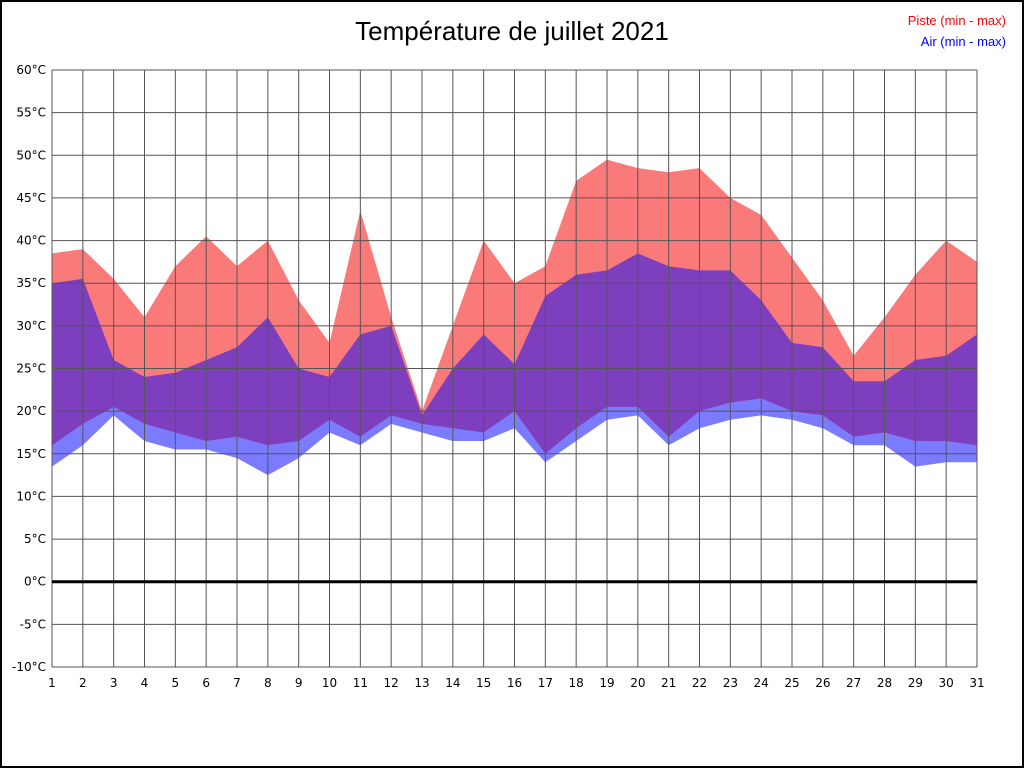  I want to click on x-axis-day-label: 15, so click(483, 683).